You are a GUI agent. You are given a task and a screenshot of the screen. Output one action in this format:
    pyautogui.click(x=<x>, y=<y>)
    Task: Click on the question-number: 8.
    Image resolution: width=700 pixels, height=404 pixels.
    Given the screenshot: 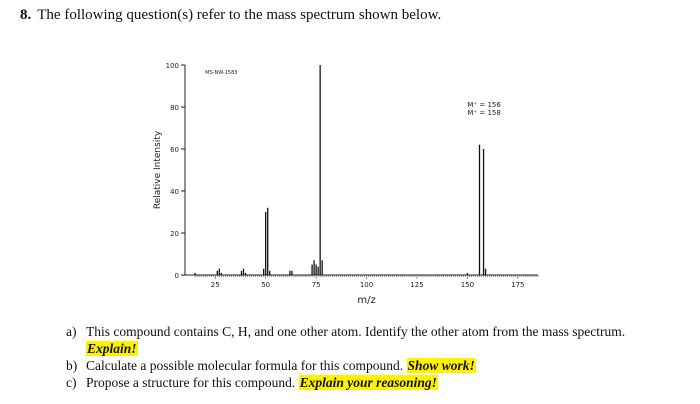 What is the action you would take?
    pyautogui.click(x=26, y=15)
    